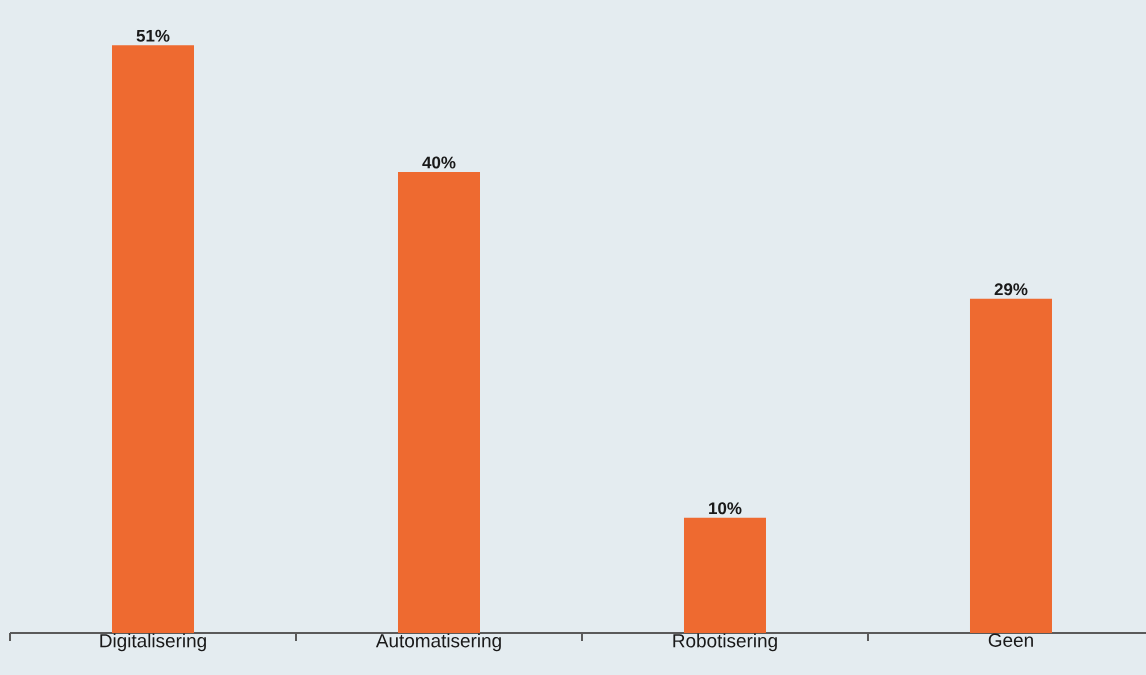 The image size is (1146, 675). What do you see at coordinates (438, 642) in the screenshot?
I see `x-tick-label: Automatisering` at bounding box center [438, 642].